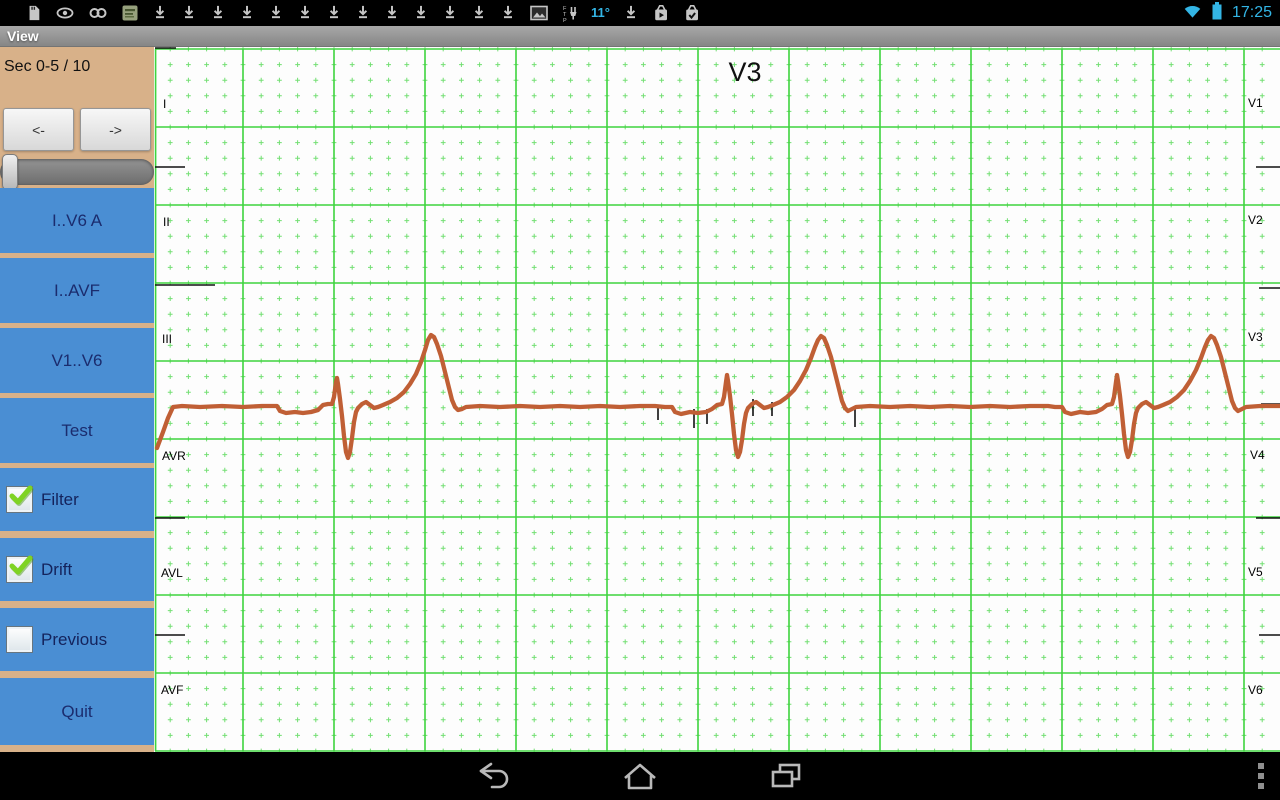  What do you see at coordinates (164, 104) in the screenshot?
I see `lead-label-i: I` at bounding box center [164, 104].